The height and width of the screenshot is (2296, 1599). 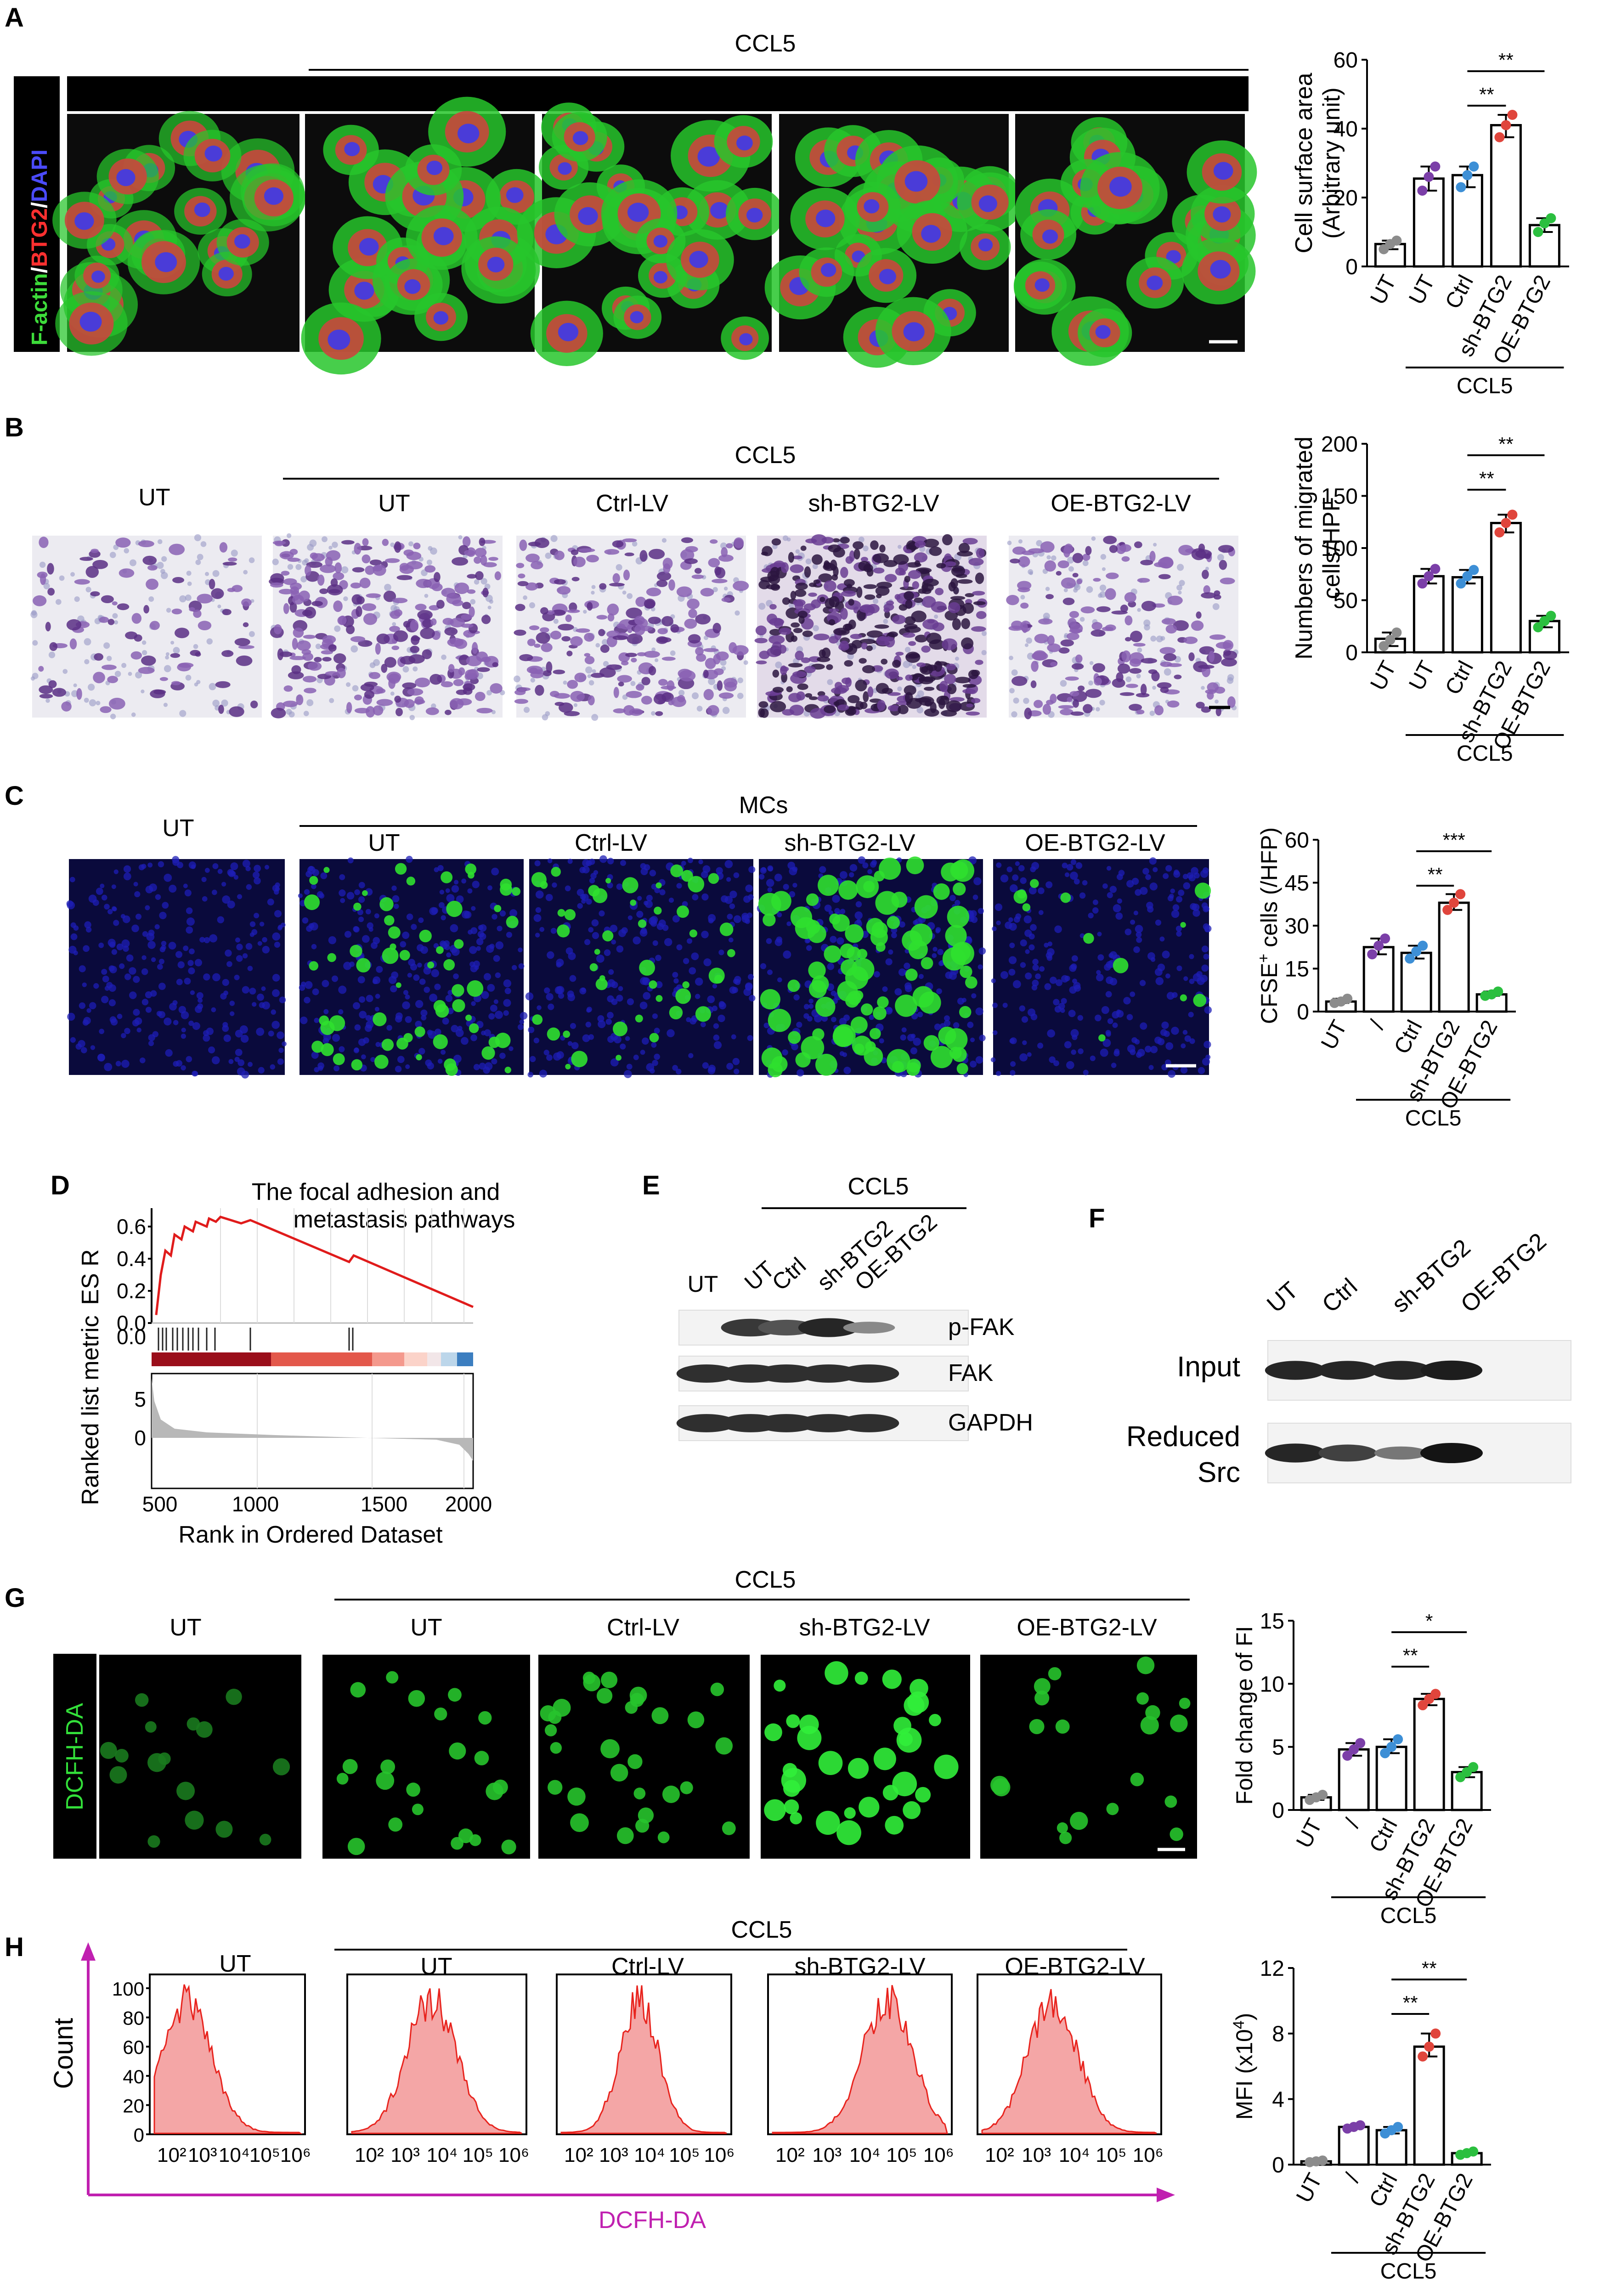 What do you see at coordinates (634, 627) in the screenshot?
I see `panel-b-transwell-images` at bounding box center [634, 627].